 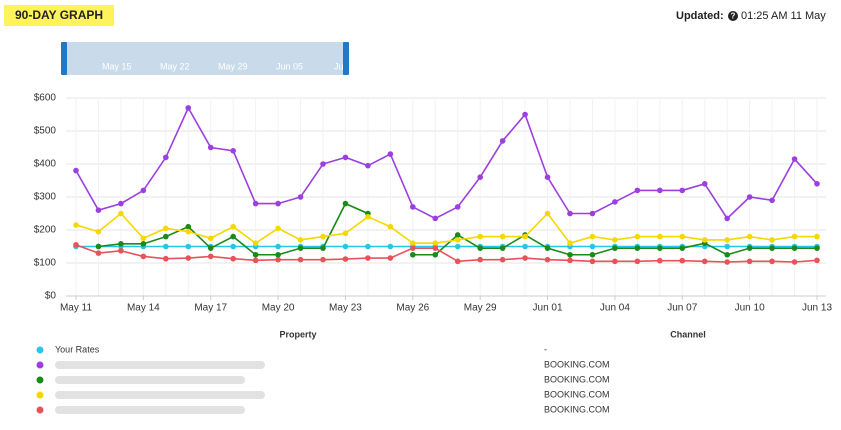 What do you see at coordinates (733, 16) in the screenshot?
I see `help-icon-glyph: ?` at bounding box center [733, 16].